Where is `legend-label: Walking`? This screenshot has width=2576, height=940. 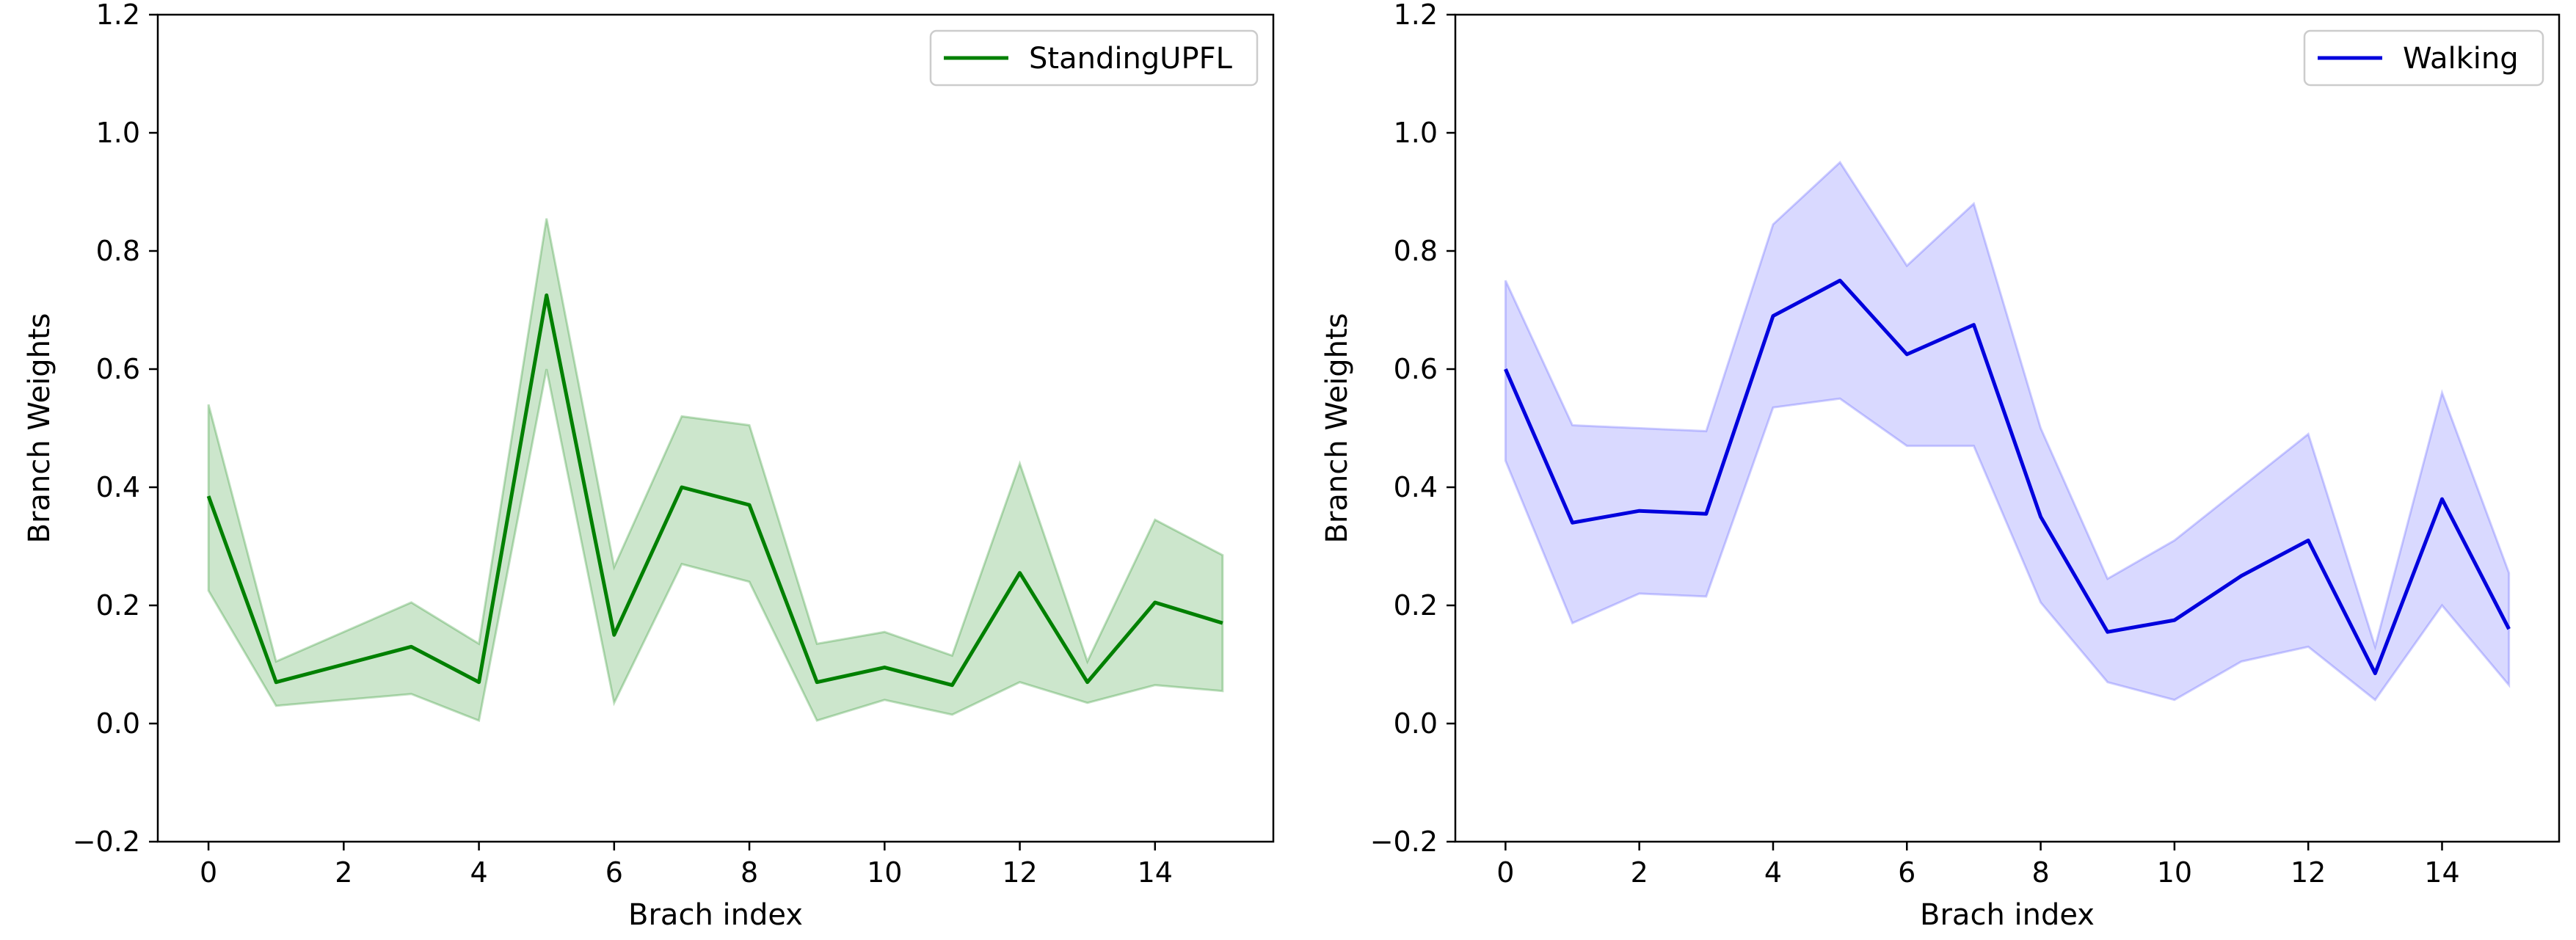 legend-label: Walking is located at coordinates (2461, 59).